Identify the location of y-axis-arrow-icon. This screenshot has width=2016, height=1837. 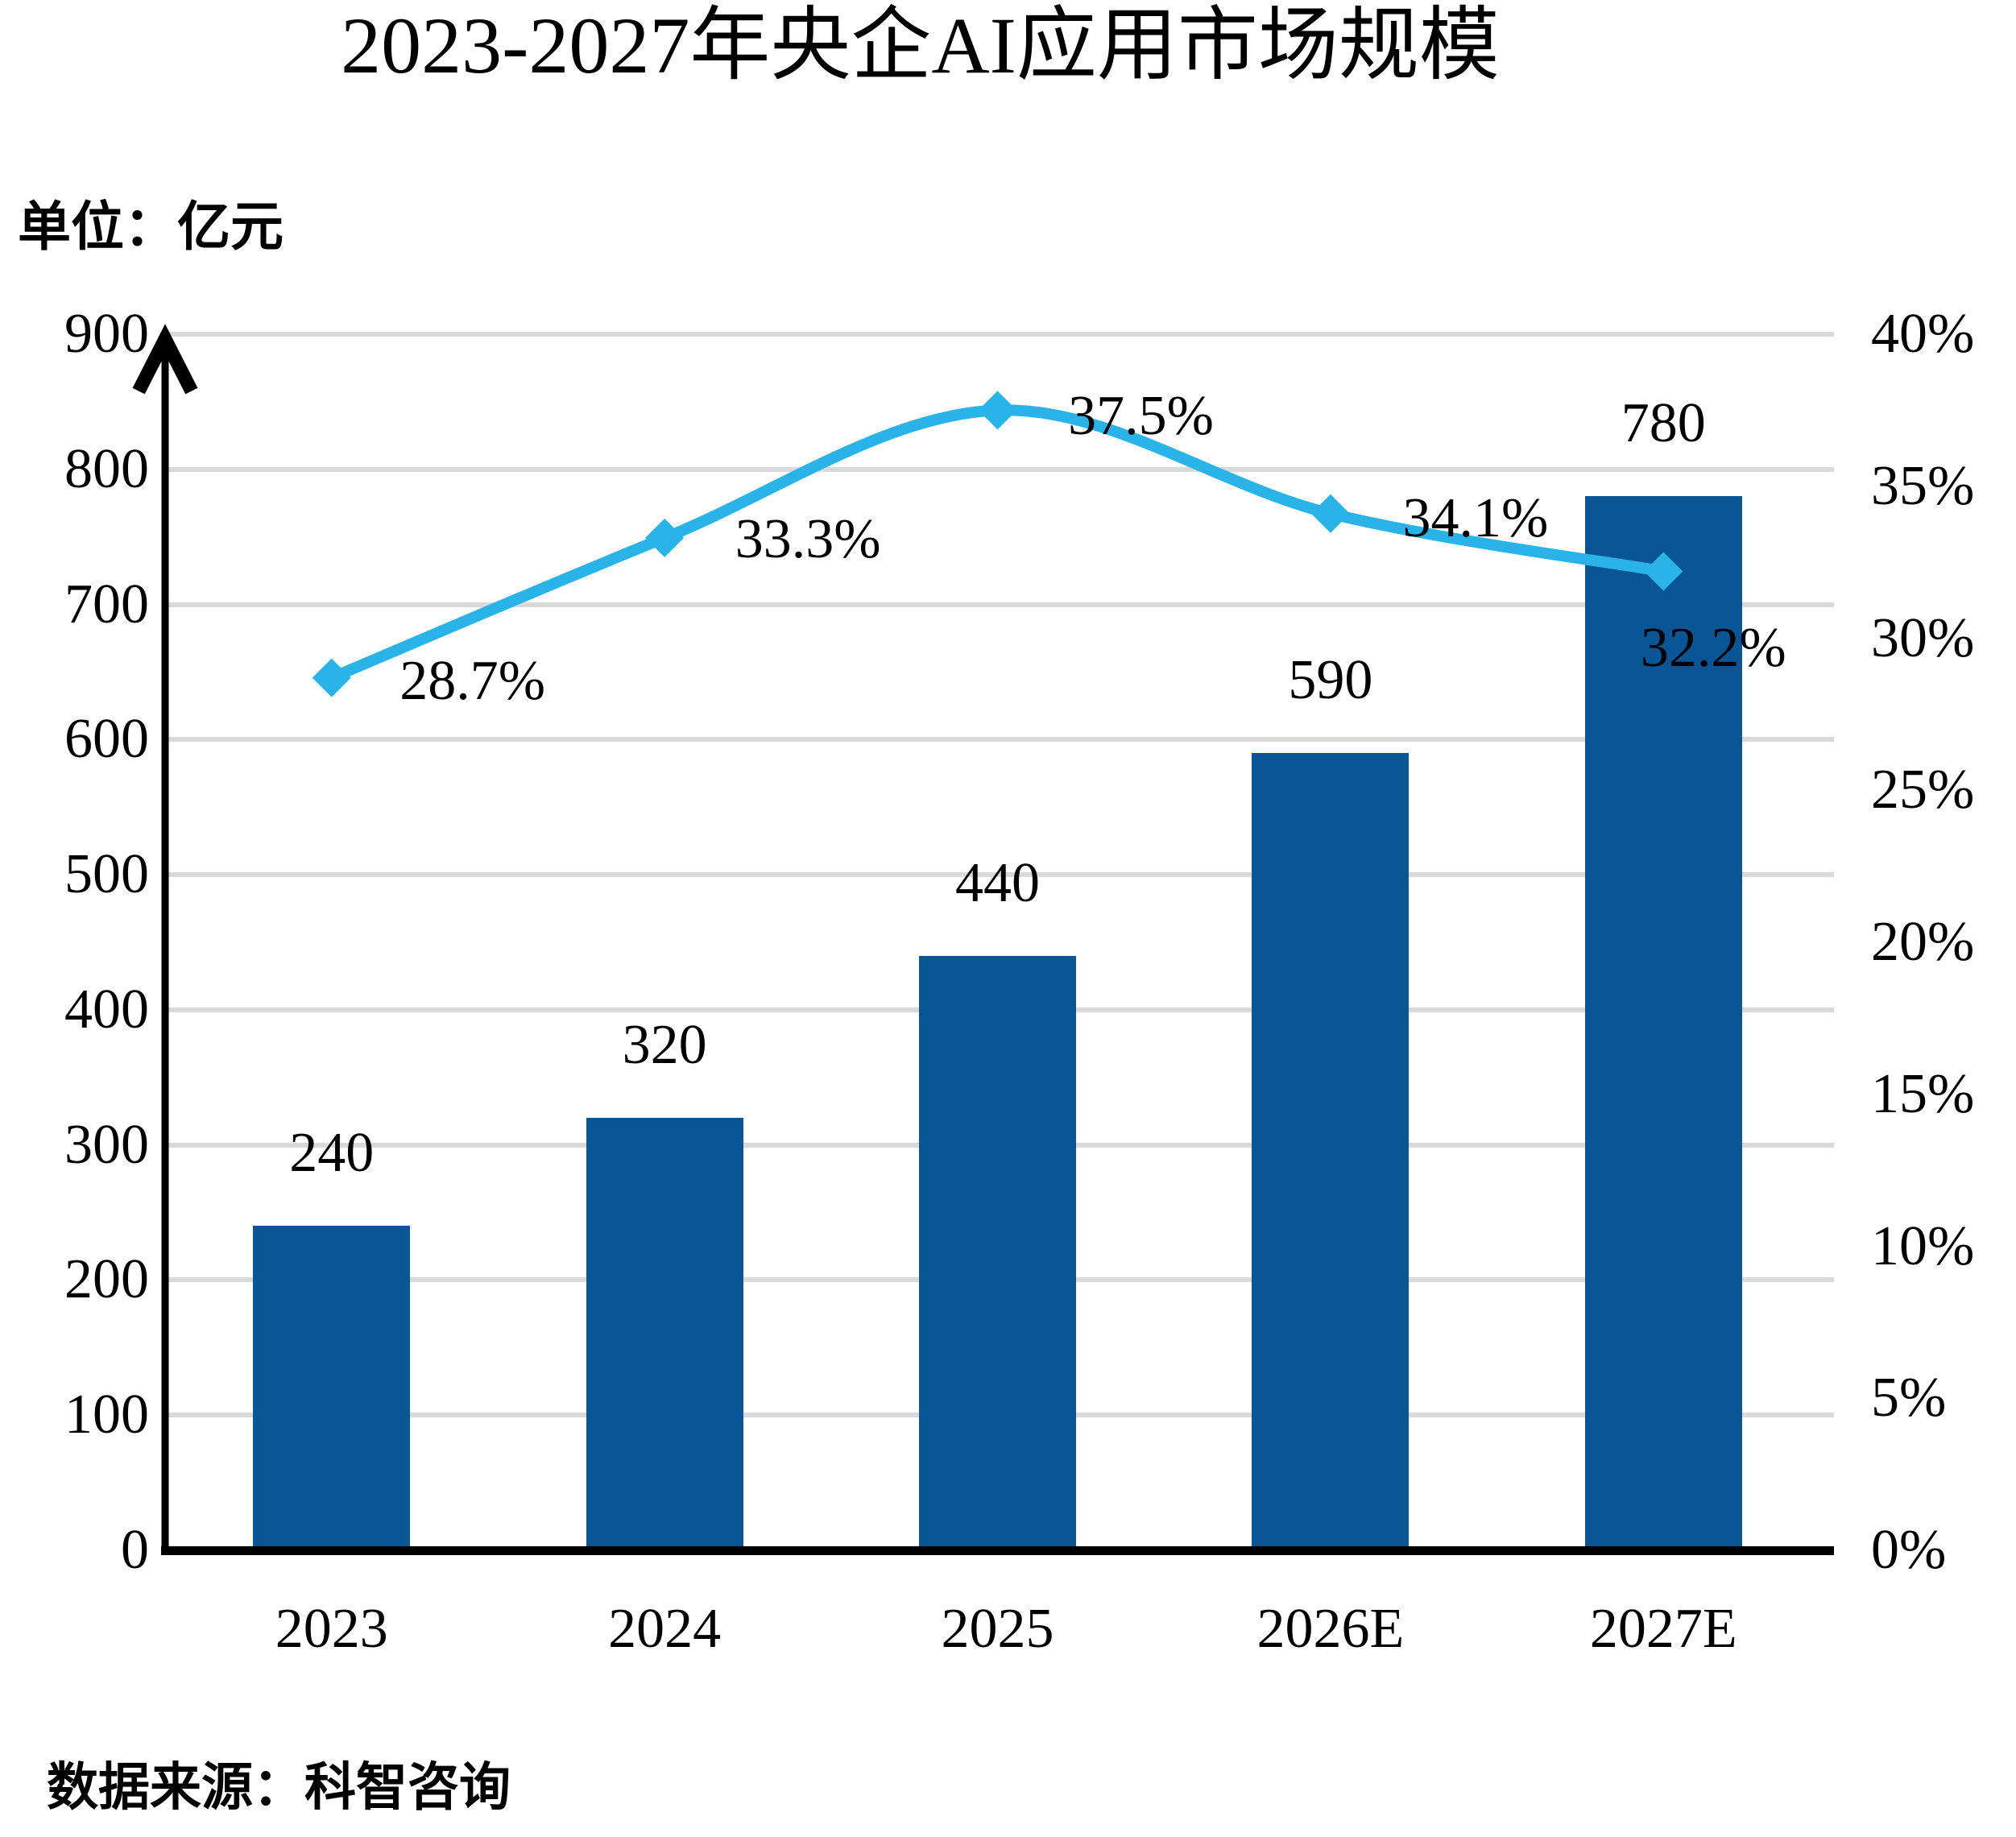
(165, 359).